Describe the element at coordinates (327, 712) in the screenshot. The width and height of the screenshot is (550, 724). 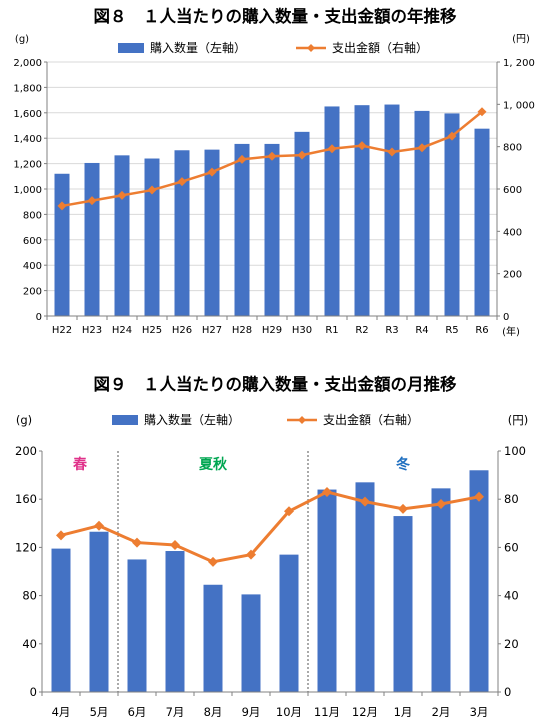
I see `x-tick-label: 11月` at that location.